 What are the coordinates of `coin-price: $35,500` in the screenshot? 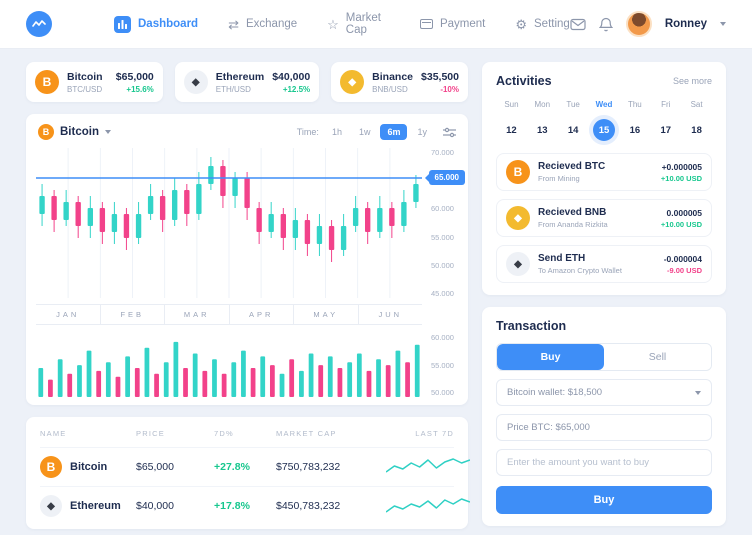 It's located at (440, 76).